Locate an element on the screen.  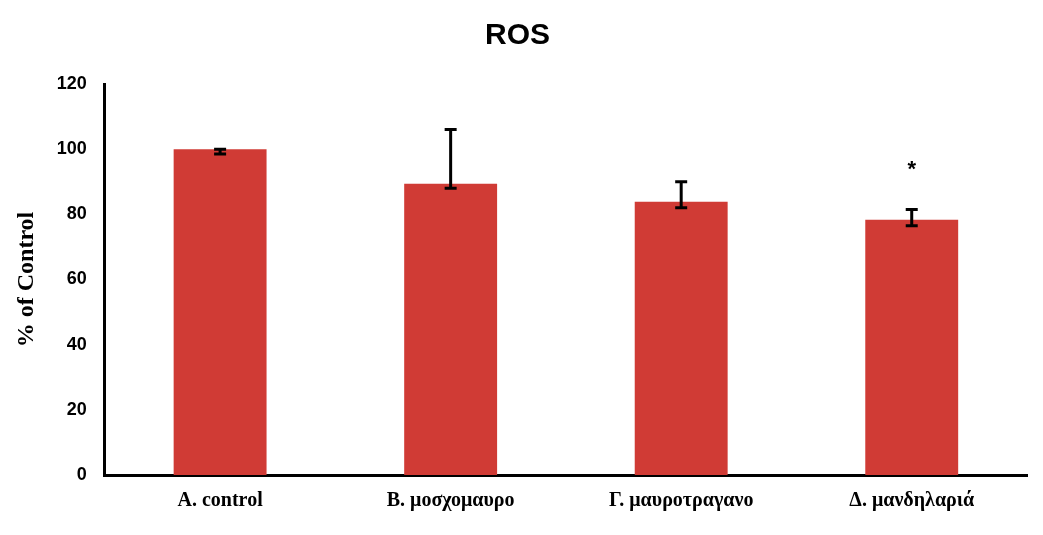
annotation: * is located at coordinates (912, 168).